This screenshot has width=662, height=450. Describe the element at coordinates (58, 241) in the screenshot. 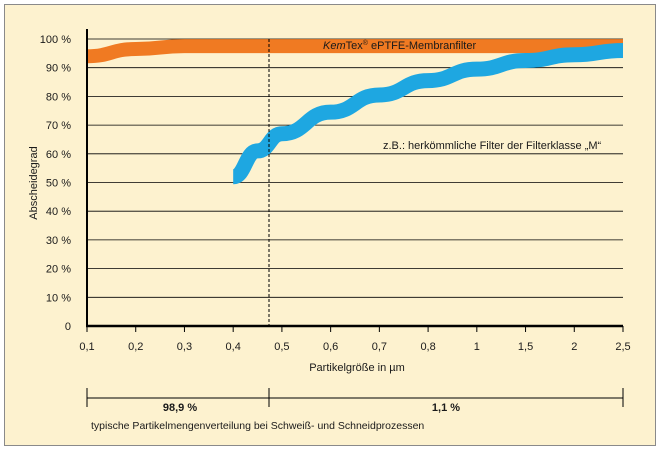

I see `y-tick-label: 30 %` at that location.